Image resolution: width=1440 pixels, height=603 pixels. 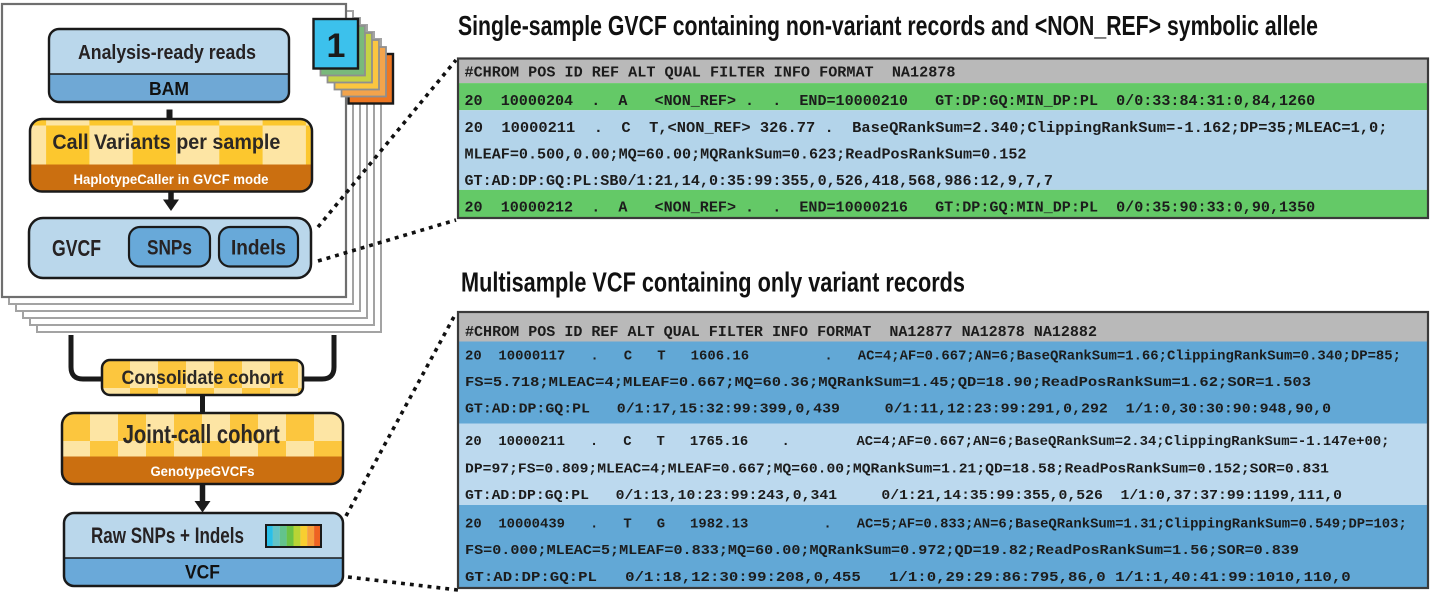 What do you see at coordinates (167, 535) in the screenshot?
I see `svg-text: Raw SNPs + Indels` at bounding box center [167, 535].